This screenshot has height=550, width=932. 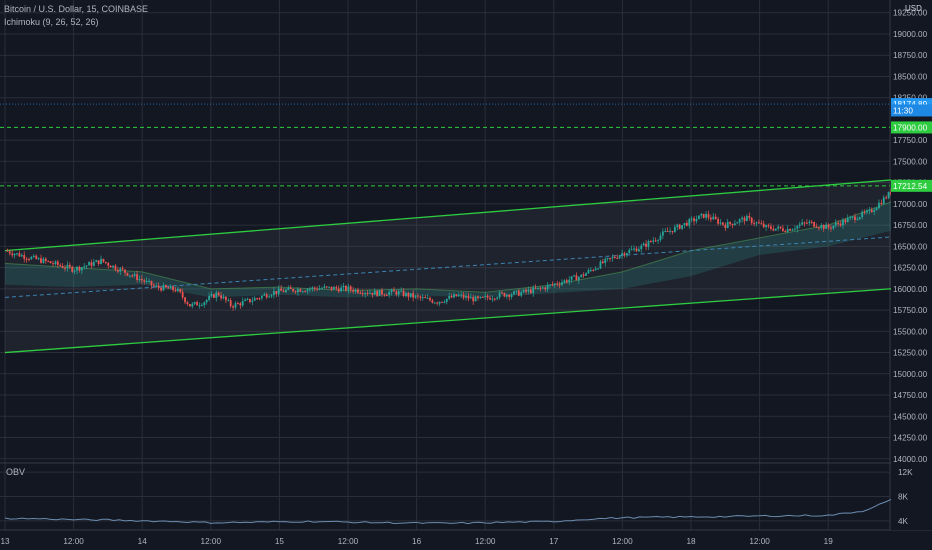 I want to click on price-tick-label: 15500.00, so click(x=910, y=331).